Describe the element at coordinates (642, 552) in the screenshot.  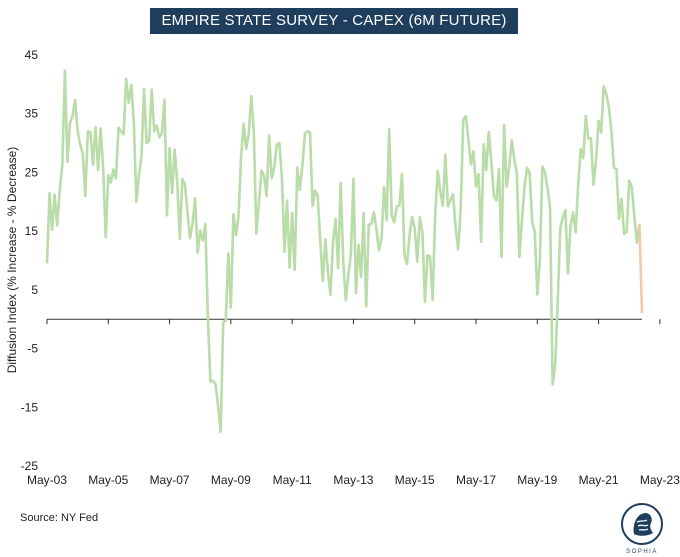
I see `svg-text: SOPHIA` at that location.